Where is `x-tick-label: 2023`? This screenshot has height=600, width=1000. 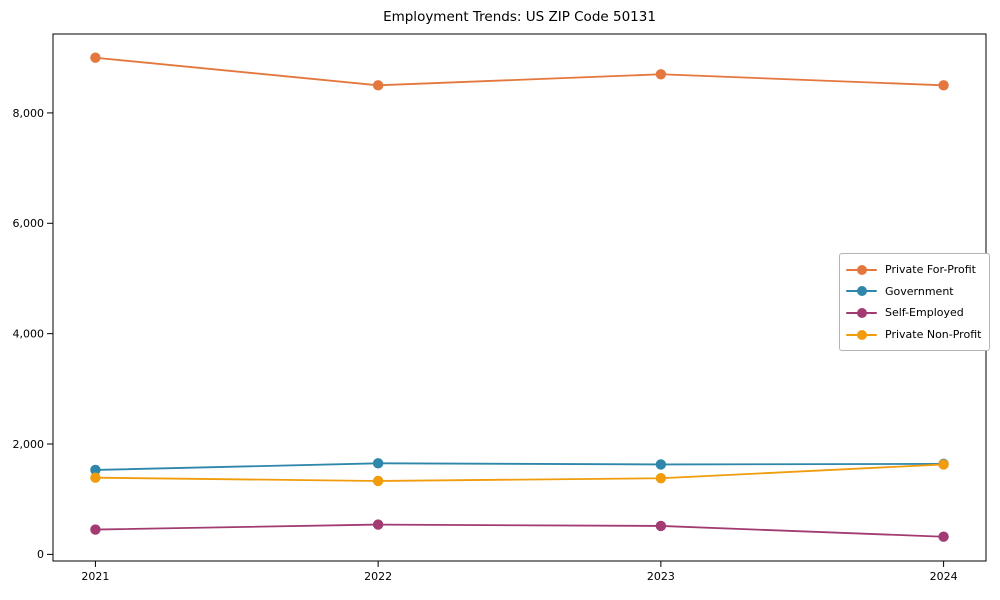 x-tick-label: 2023 is located at coordinates (661, 576).